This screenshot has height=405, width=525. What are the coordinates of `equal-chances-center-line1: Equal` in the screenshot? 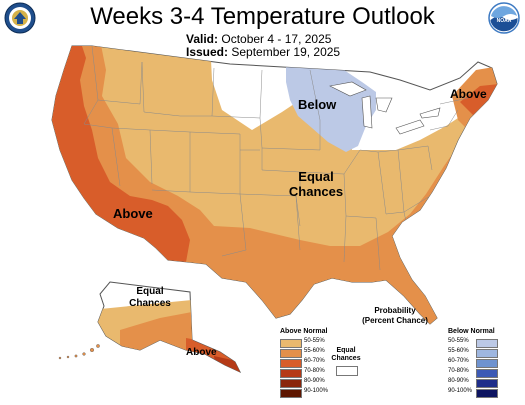 It's located at (316, 176).